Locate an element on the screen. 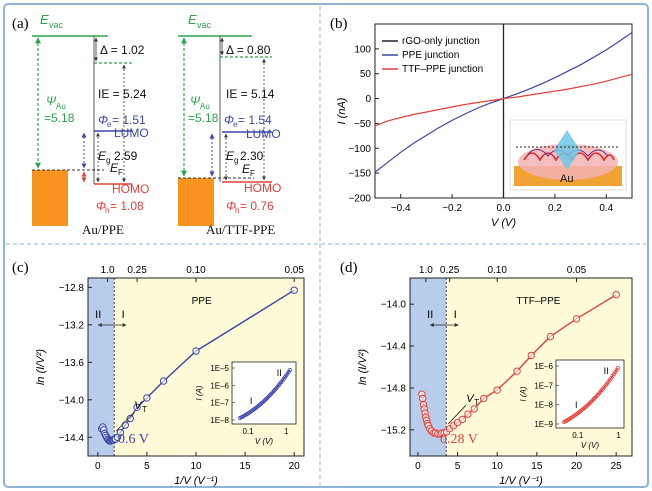 The image size is (652, 491). svg-text: Au is located at coordinates (205, 106).